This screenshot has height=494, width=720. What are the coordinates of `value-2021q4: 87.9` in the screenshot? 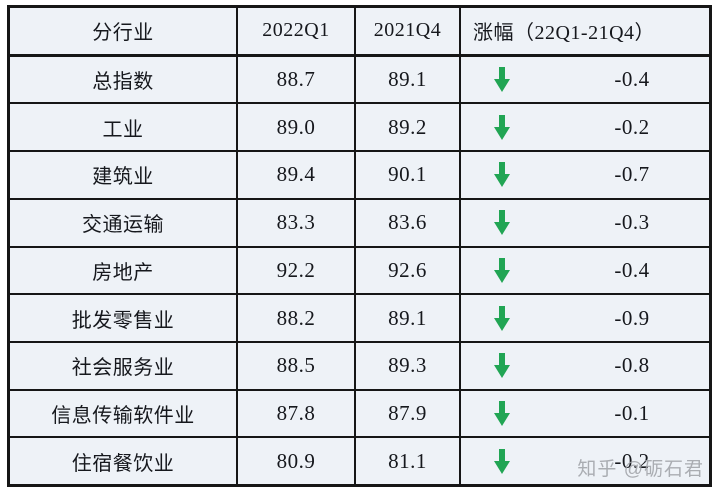 It's located at (408, 413).